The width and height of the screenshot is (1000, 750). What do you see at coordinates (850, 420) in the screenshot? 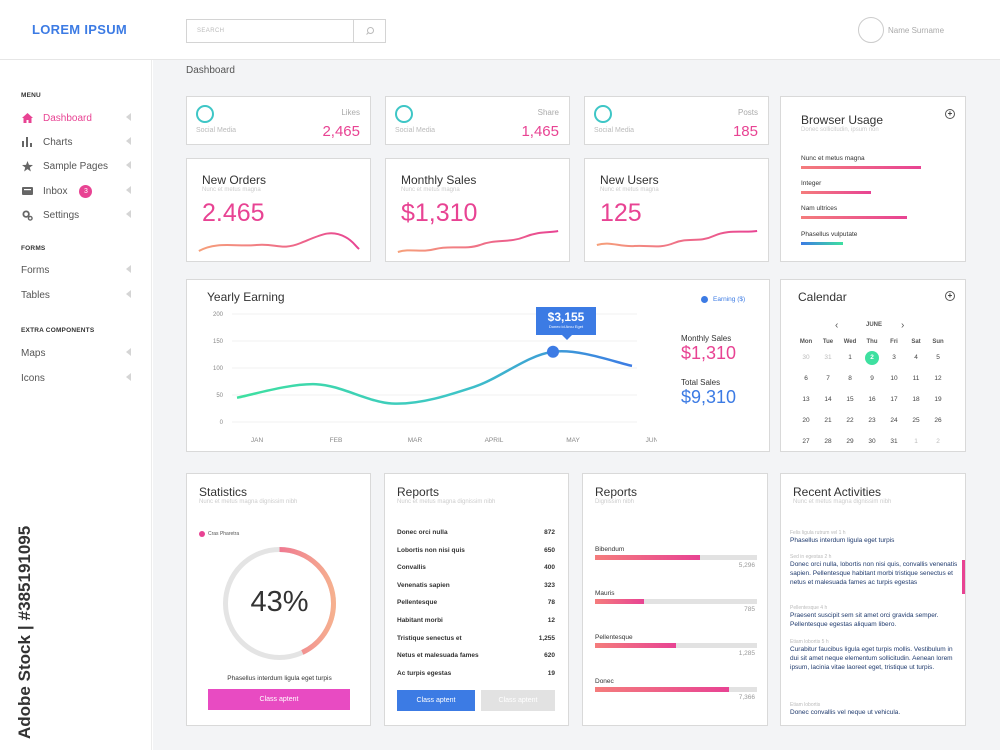
I see `calendar-day: 22` at bounding box center [850, 420].